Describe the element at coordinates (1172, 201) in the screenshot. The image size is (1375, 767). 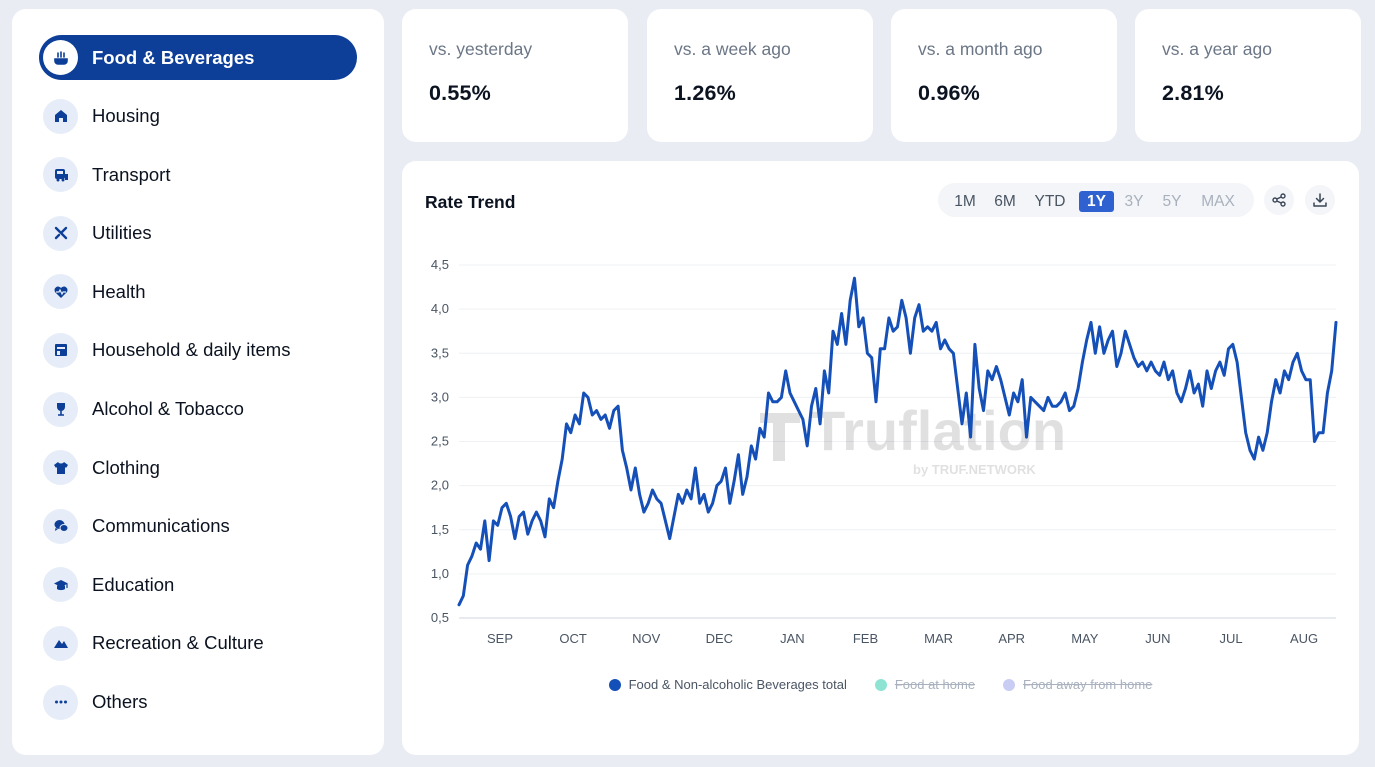
I see `range-5y: 5Y` at that location.